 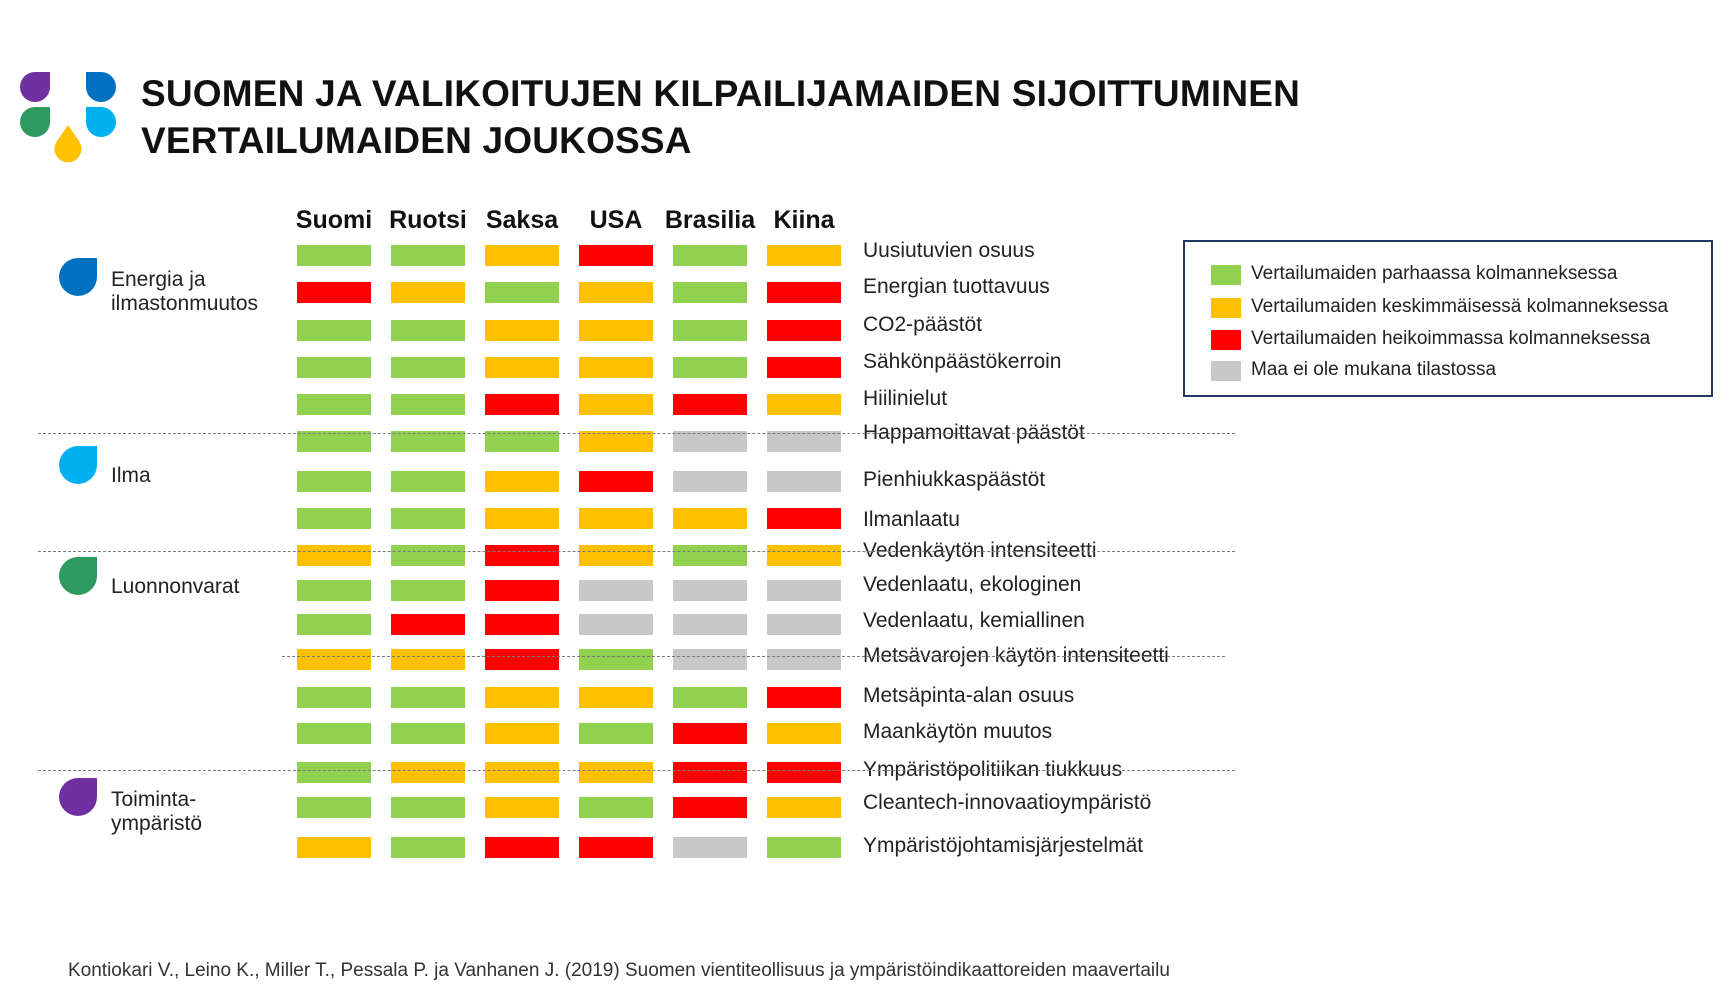 What do you see at coordinates (334, 220) in the screenshot?
I see `column-header-suomi: Suomi` at bounding box center [334, 220].